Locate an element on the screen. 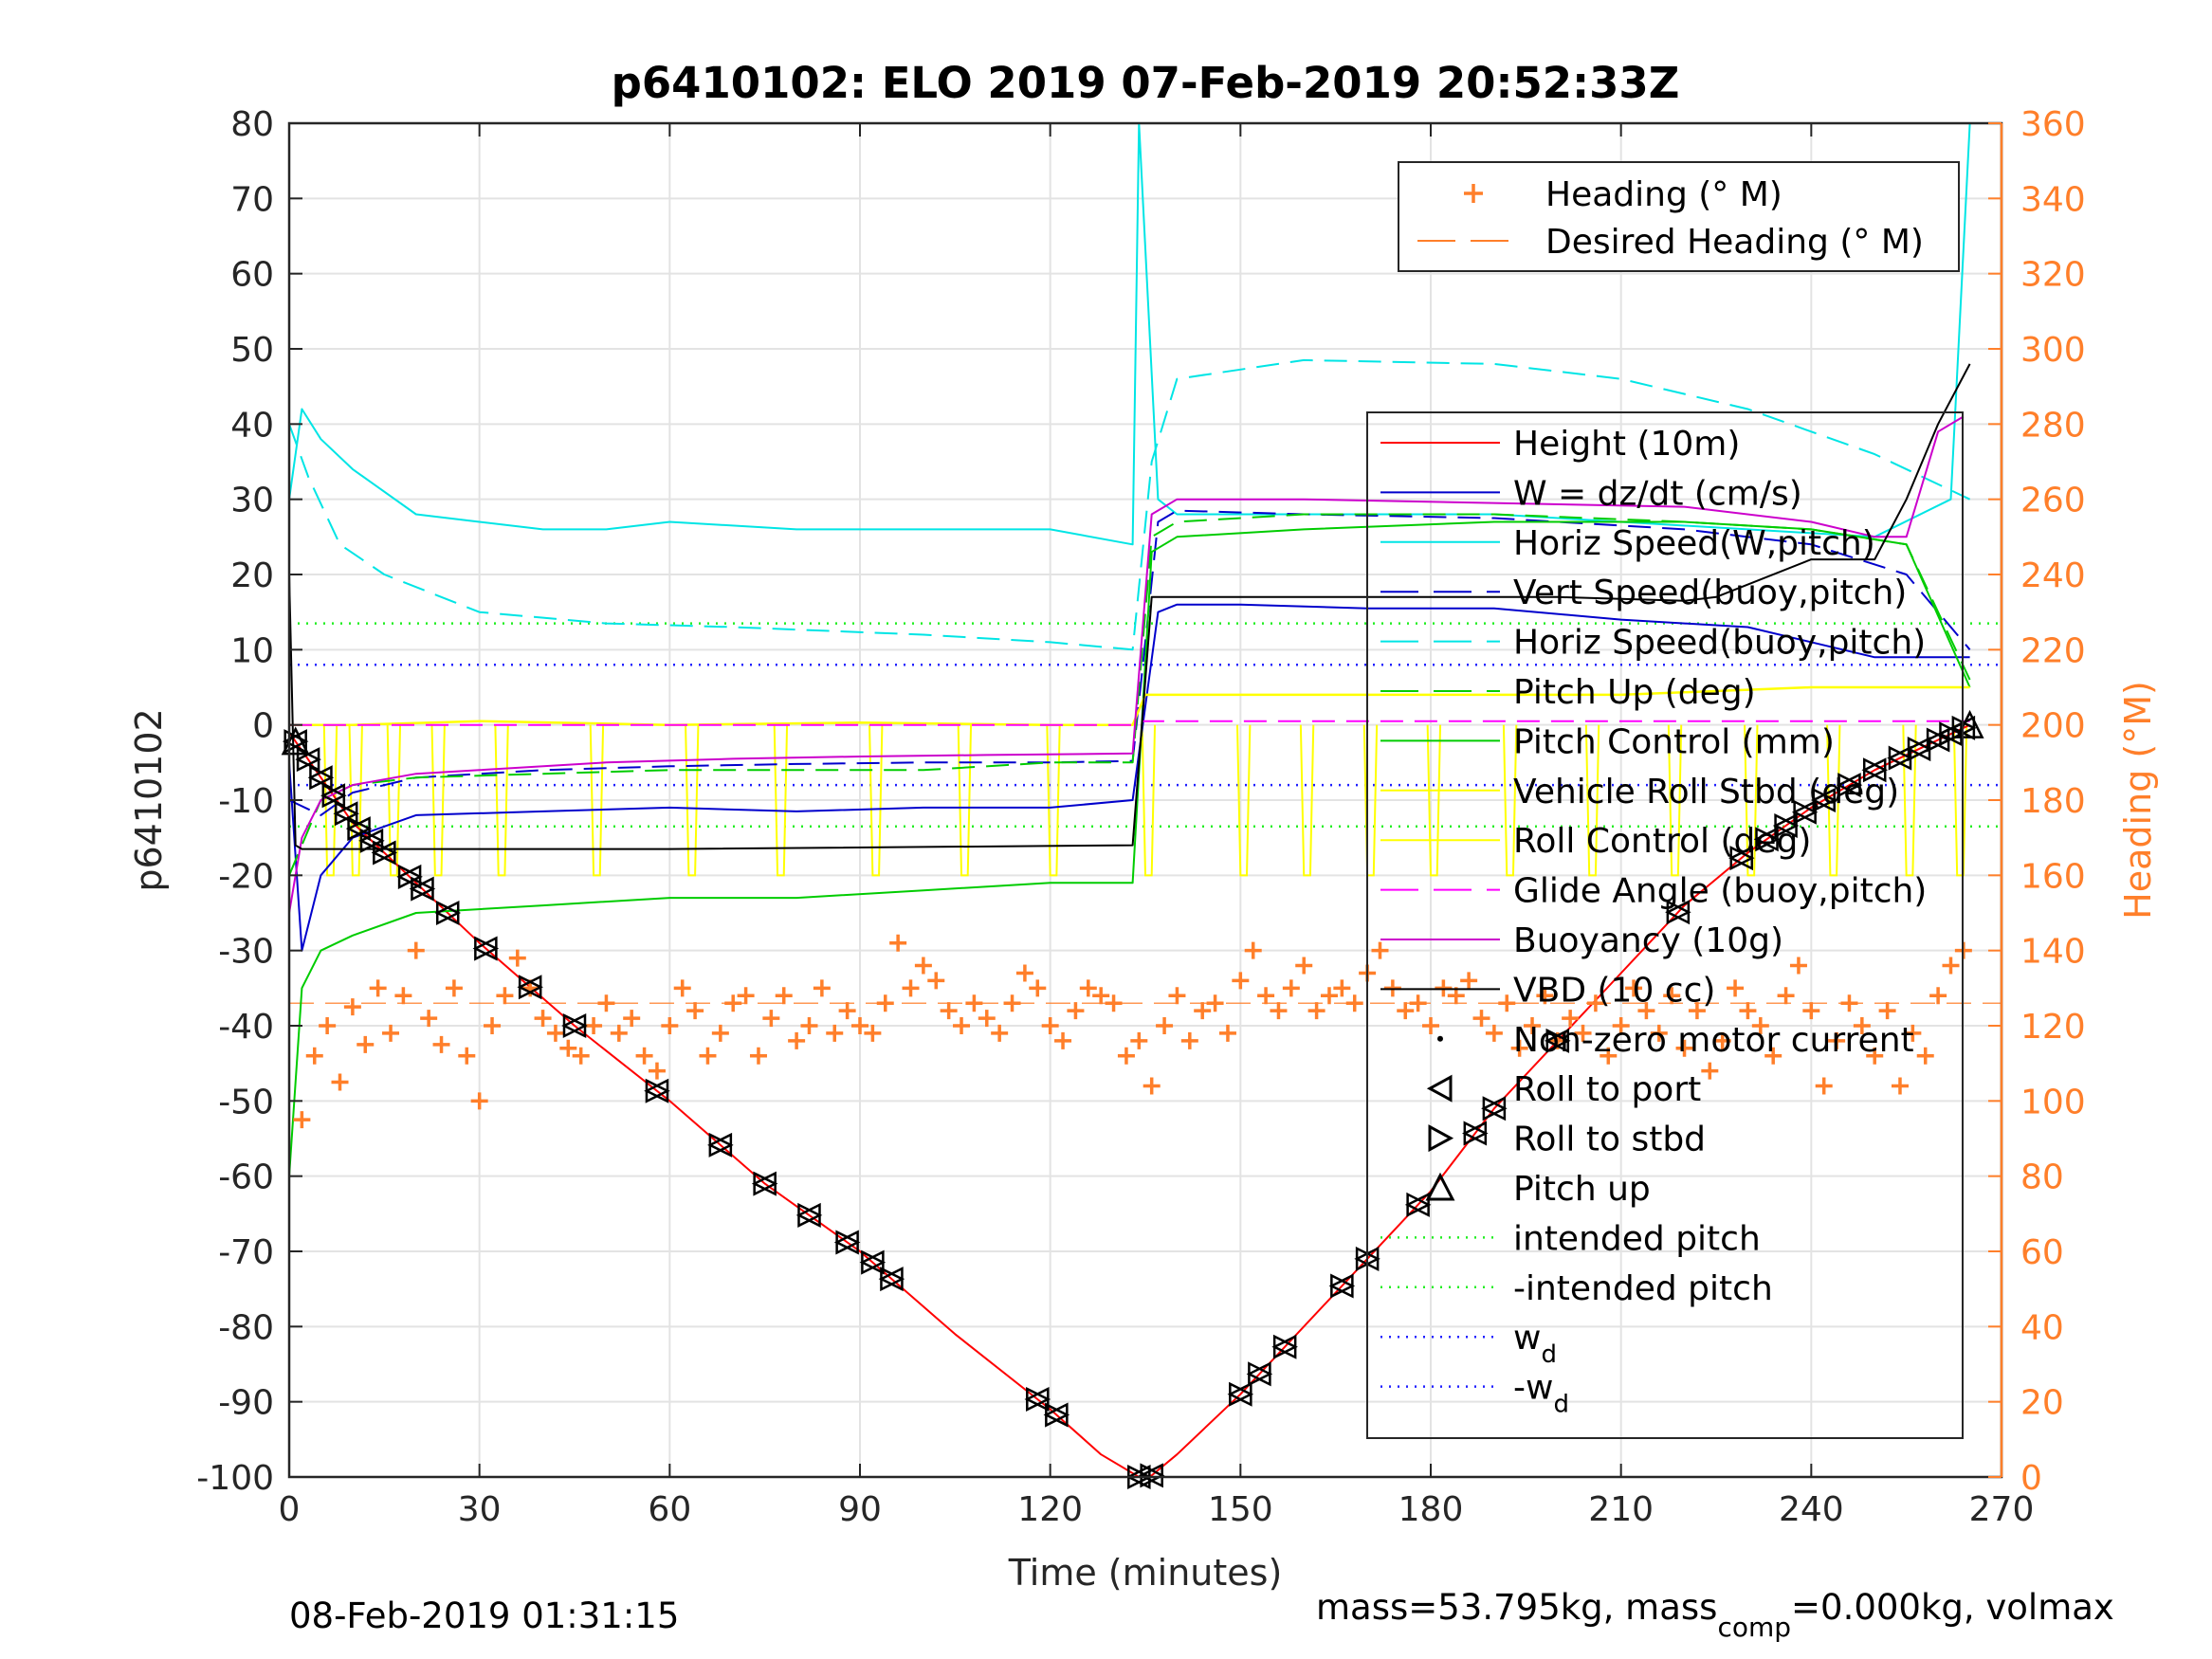  footer-mass-suffix: =0.000kg, volmax is located at coordinates (1952, 1607).